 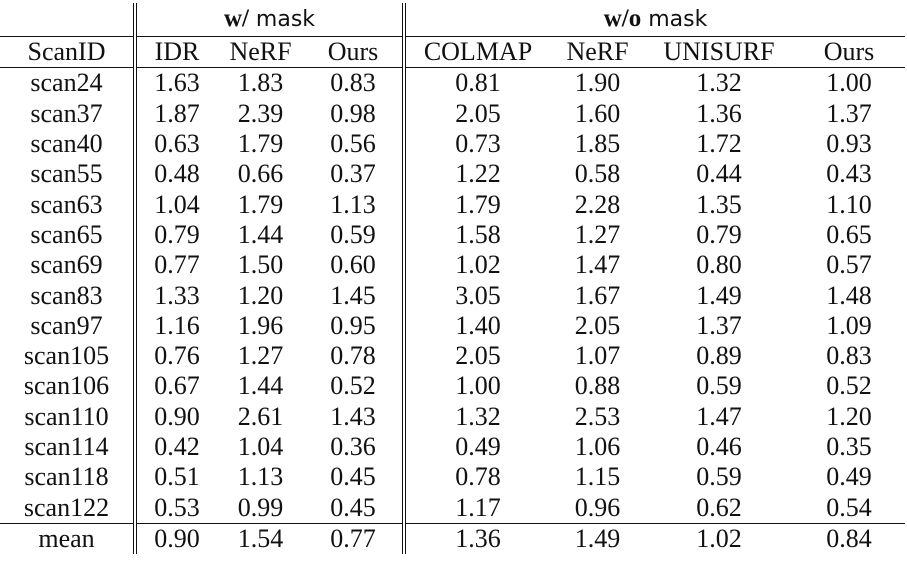 What do you see at coordinates (452, 416) in the screenshot?
I see `table-row: scan110 0.90 2.61 1.43 1.32 2.53 1.47 1.20` at bounding box center [452, 416].